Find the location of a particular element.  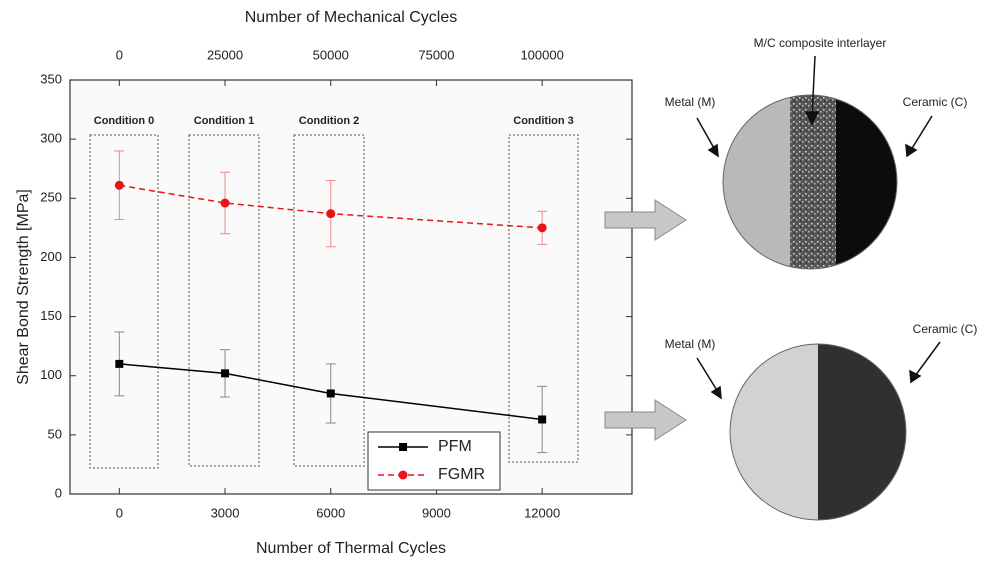

y-tick-label: 150 is located at coordinates (51, 315).